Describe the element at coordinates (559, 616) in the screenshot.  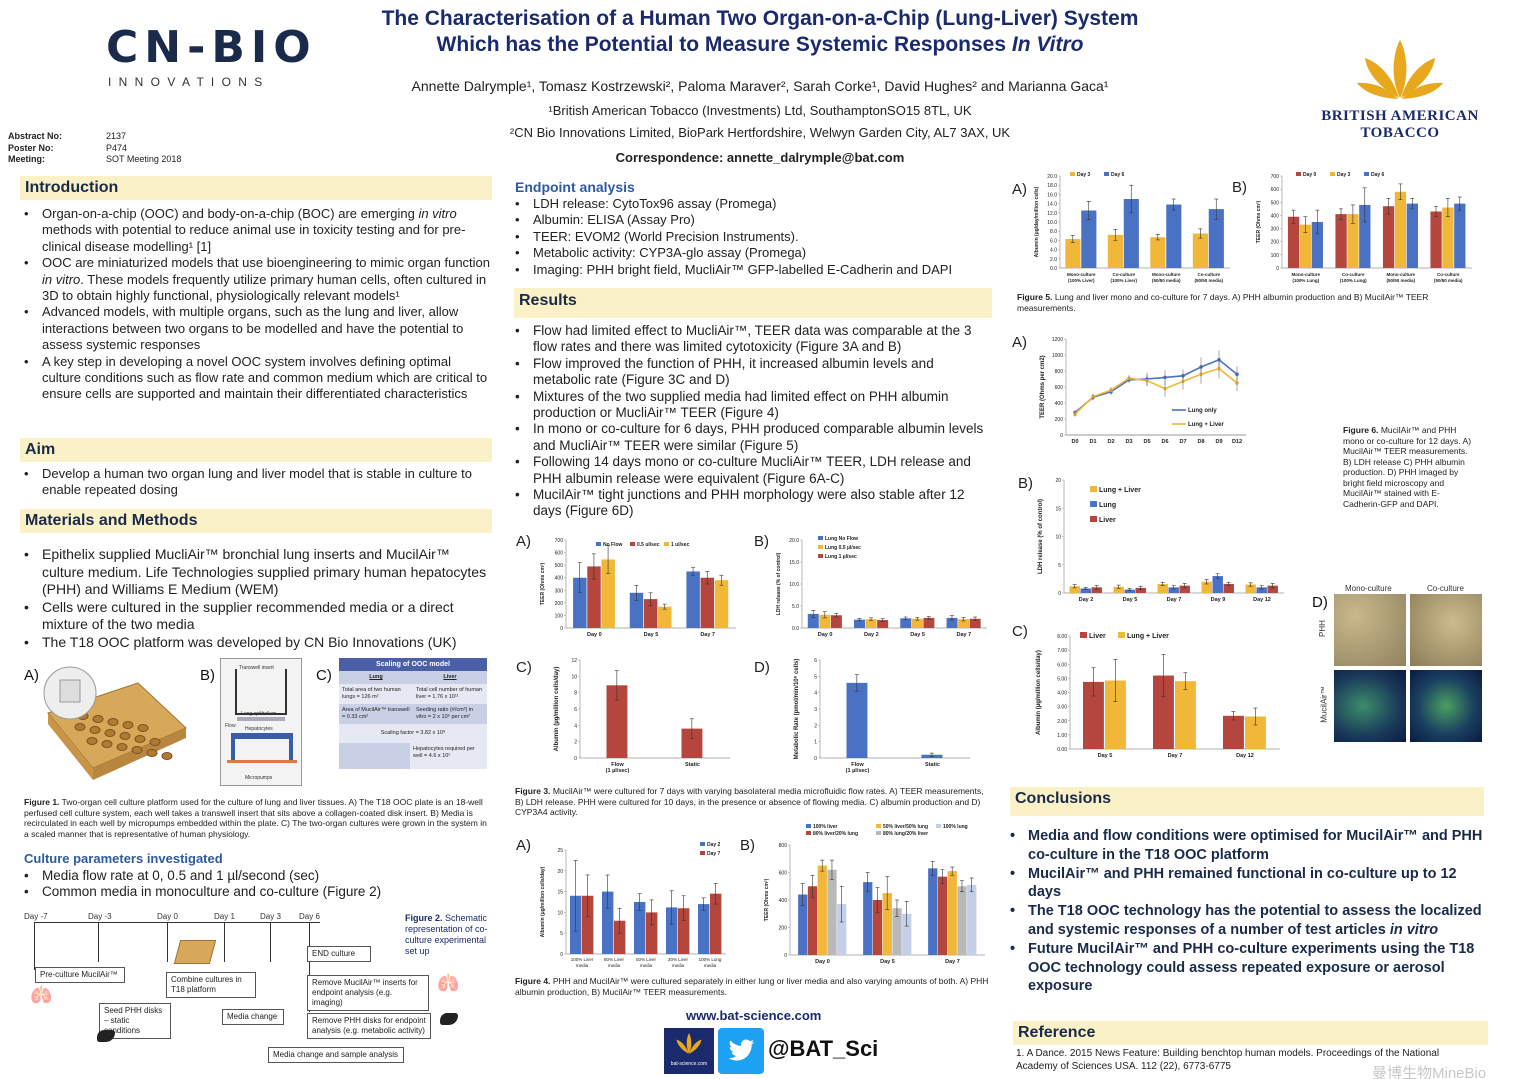
I see `y-tick-label: 100` at that location.